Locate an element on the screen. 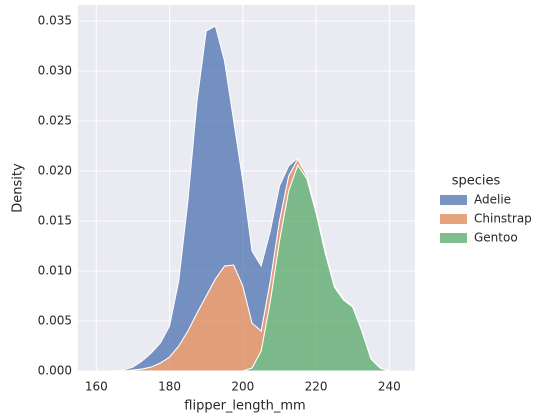 The width and height of the screenshot is (542, 419). y-tick-label: 0.000 is located at coordinates (55, 371).